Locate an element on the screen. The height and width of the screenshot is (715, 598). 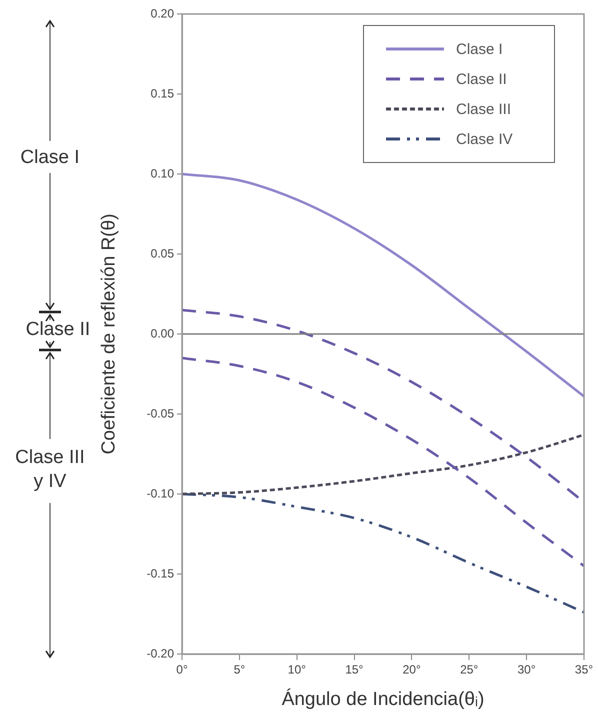
x-tick-label: 15° is located at coordinates (354, 669).